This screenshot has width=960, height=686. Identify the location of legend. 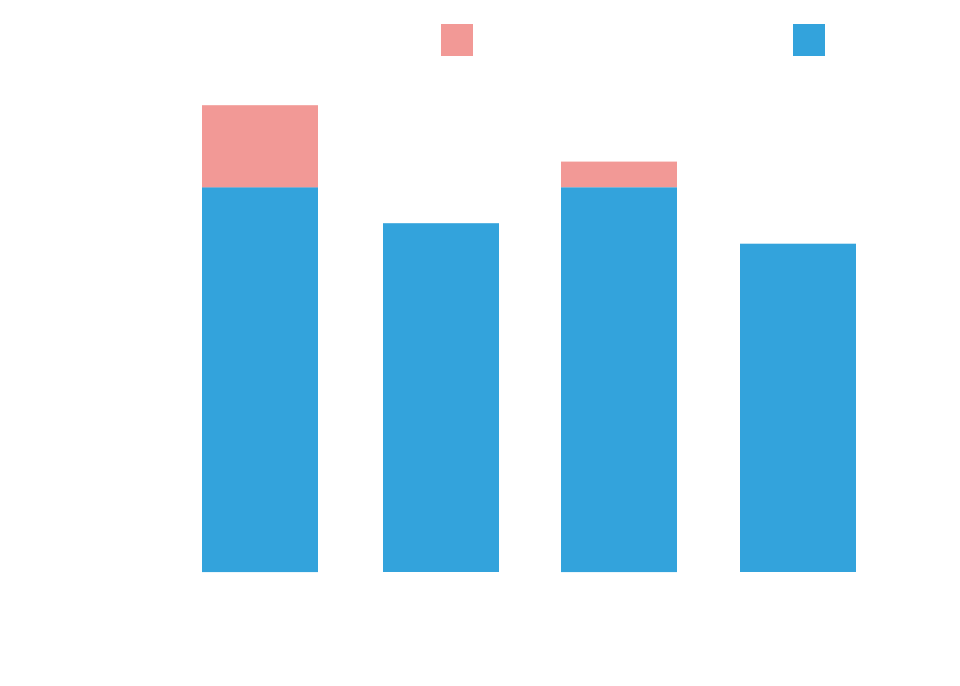
(633, 40).